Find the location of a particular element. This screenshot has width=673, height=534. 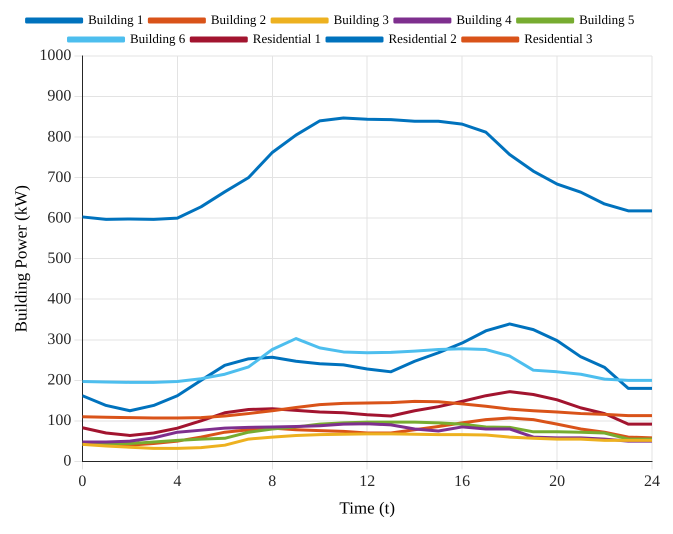

x-tick-label: 16 is located at coordinates (462, 481).